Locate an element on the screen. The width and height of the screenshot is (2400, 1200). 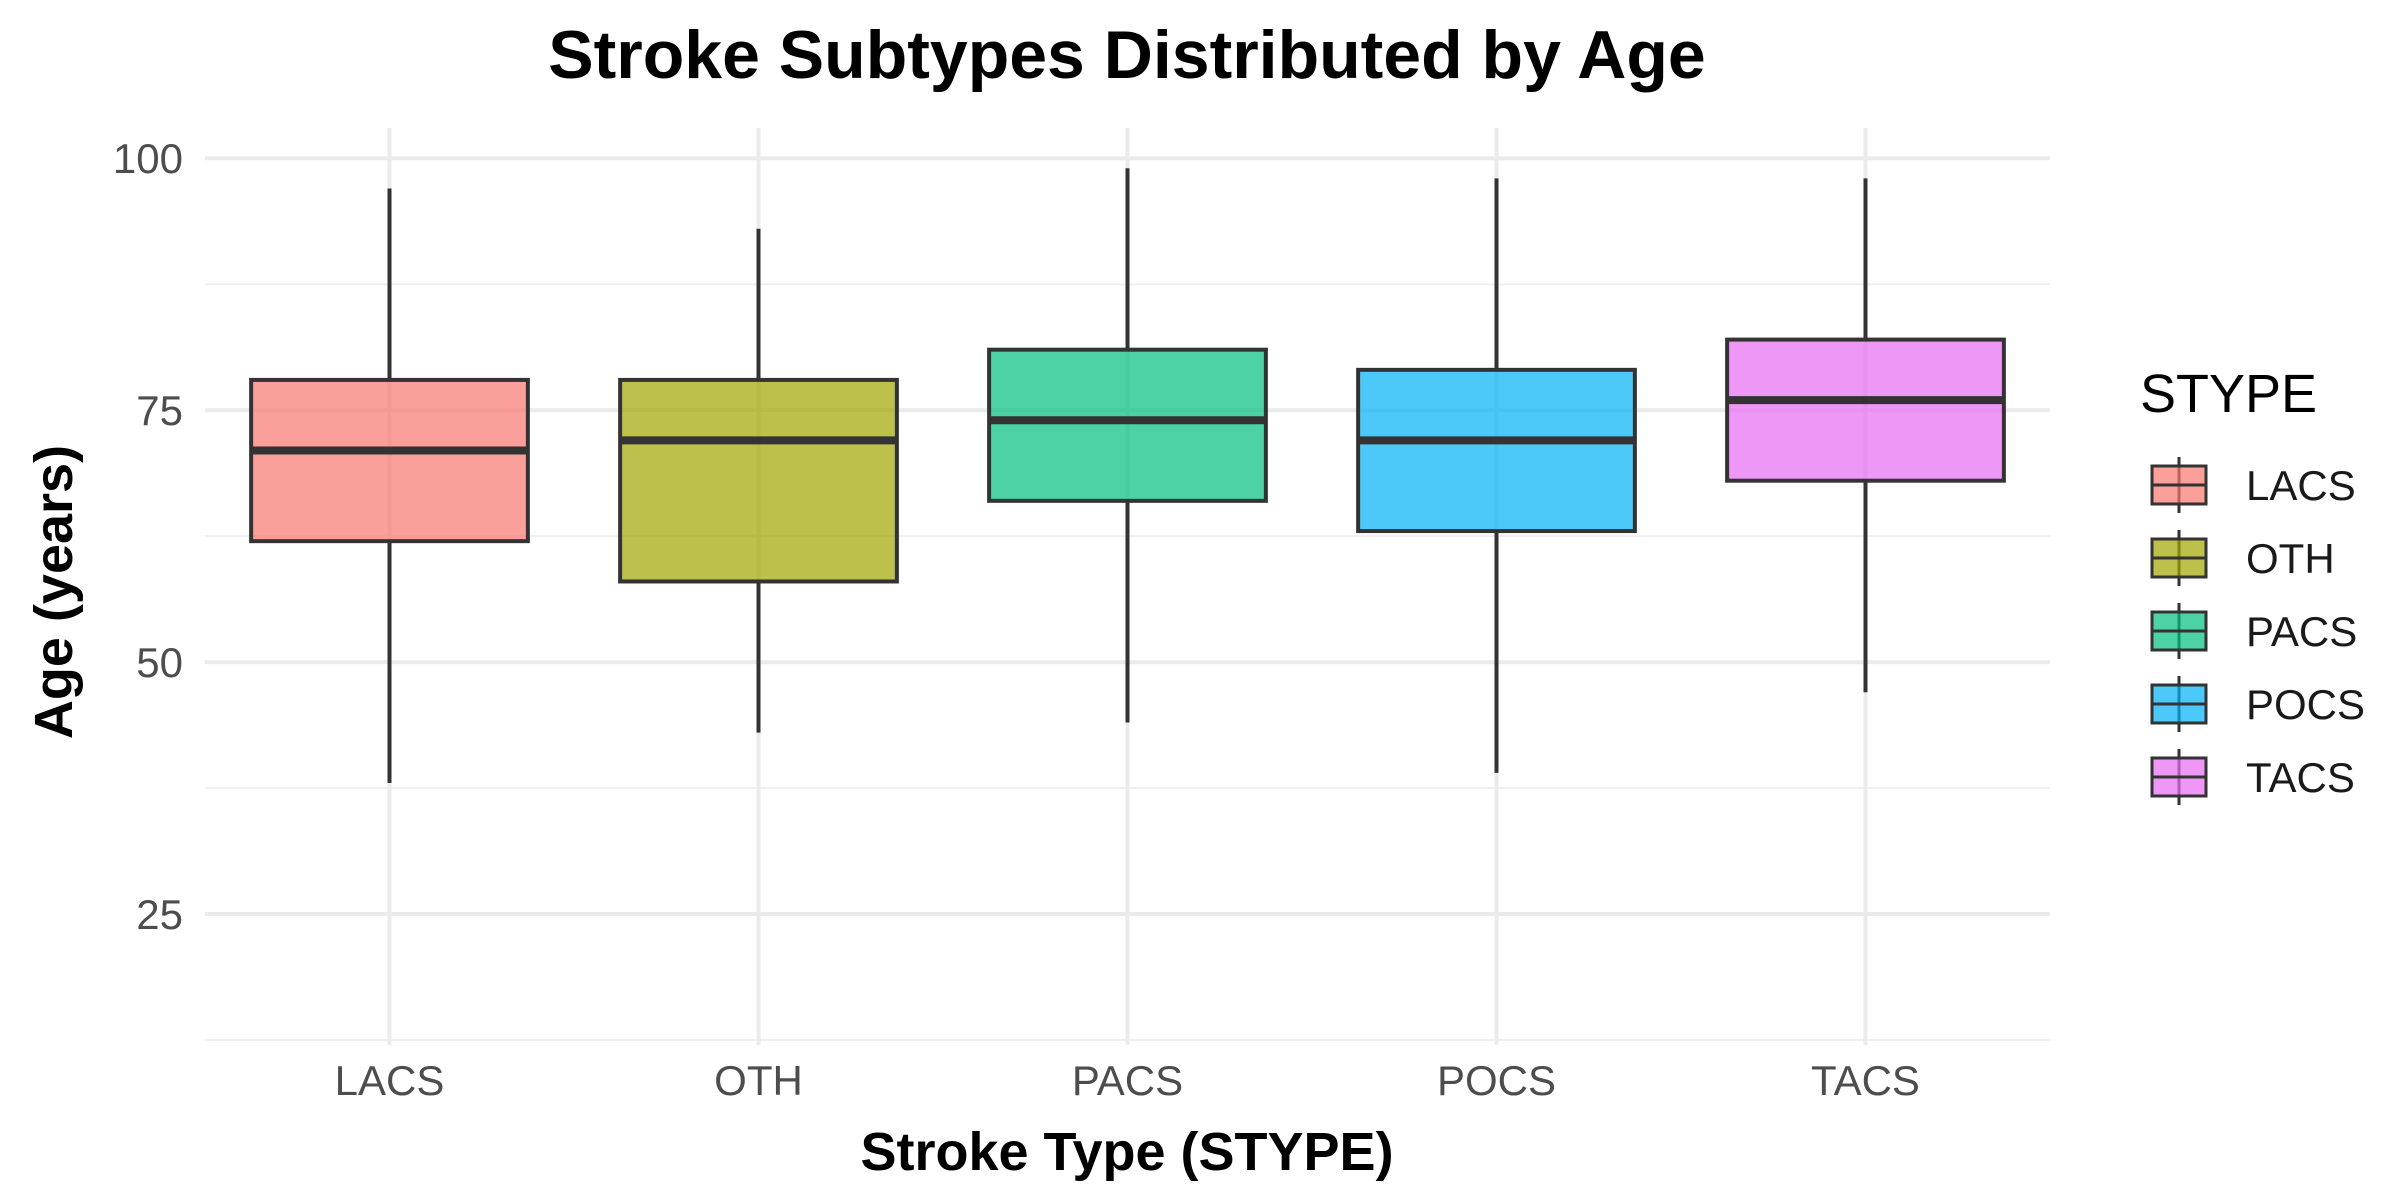
x-tick-label: TACS is located at coordinates (1865, 1080).